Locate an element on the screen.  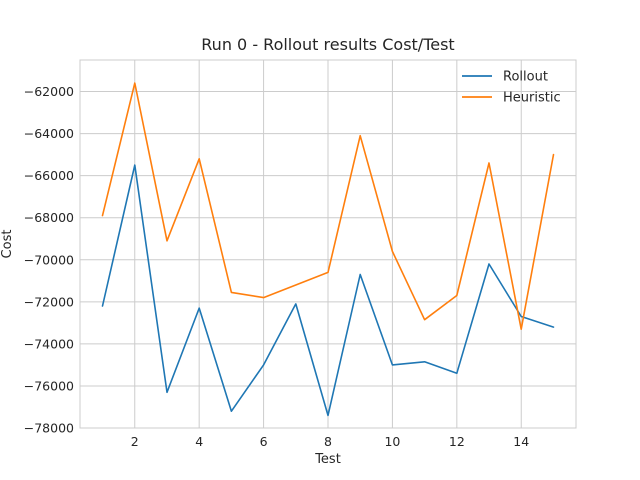
x-axis-label: Test is located at coordinates (327, 459).